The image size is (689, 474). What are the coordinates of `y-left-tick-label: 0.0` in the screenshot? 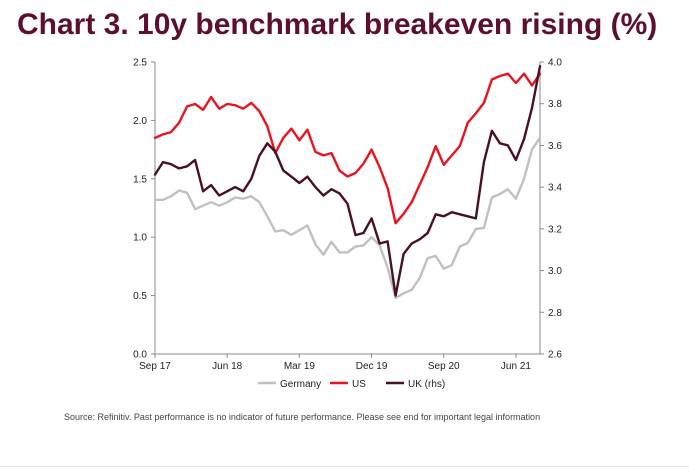 It's located at (140, 355).